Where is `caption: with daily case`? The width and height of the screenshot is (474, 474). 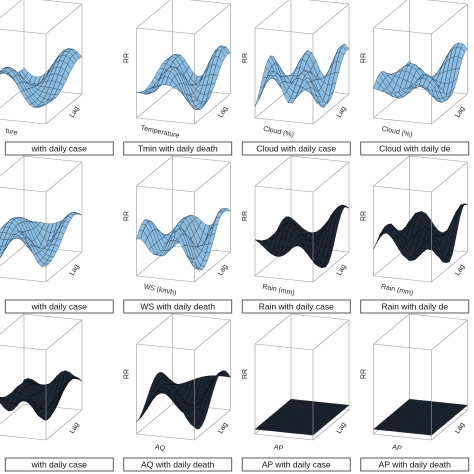
caption: with daily case is located at coordinates (59, 307).